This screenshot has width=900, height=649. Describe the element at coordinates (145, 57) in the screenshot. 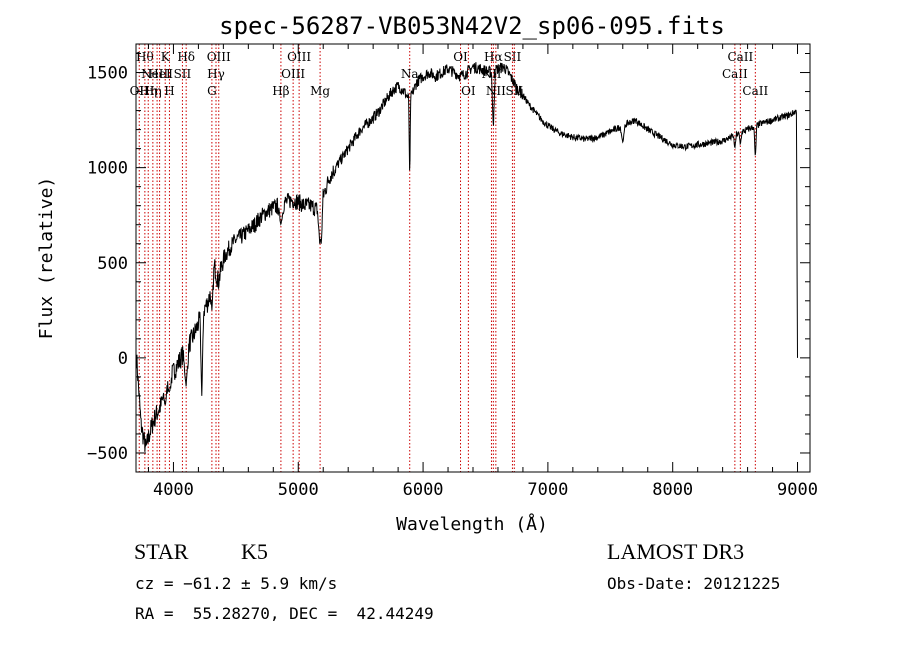

I see `marker-label: Hθ` at that location.